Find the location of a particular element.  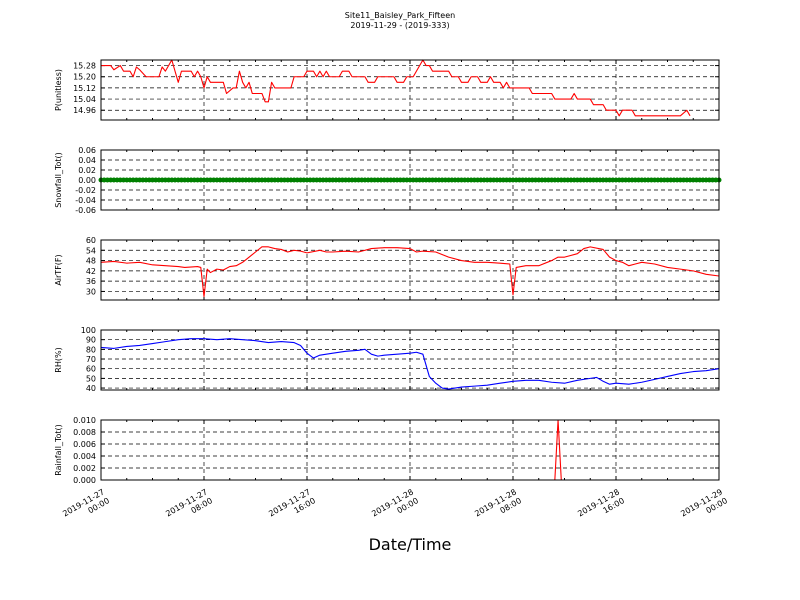

y-tick-label: 0.006 is located at coordinates (84, 444).